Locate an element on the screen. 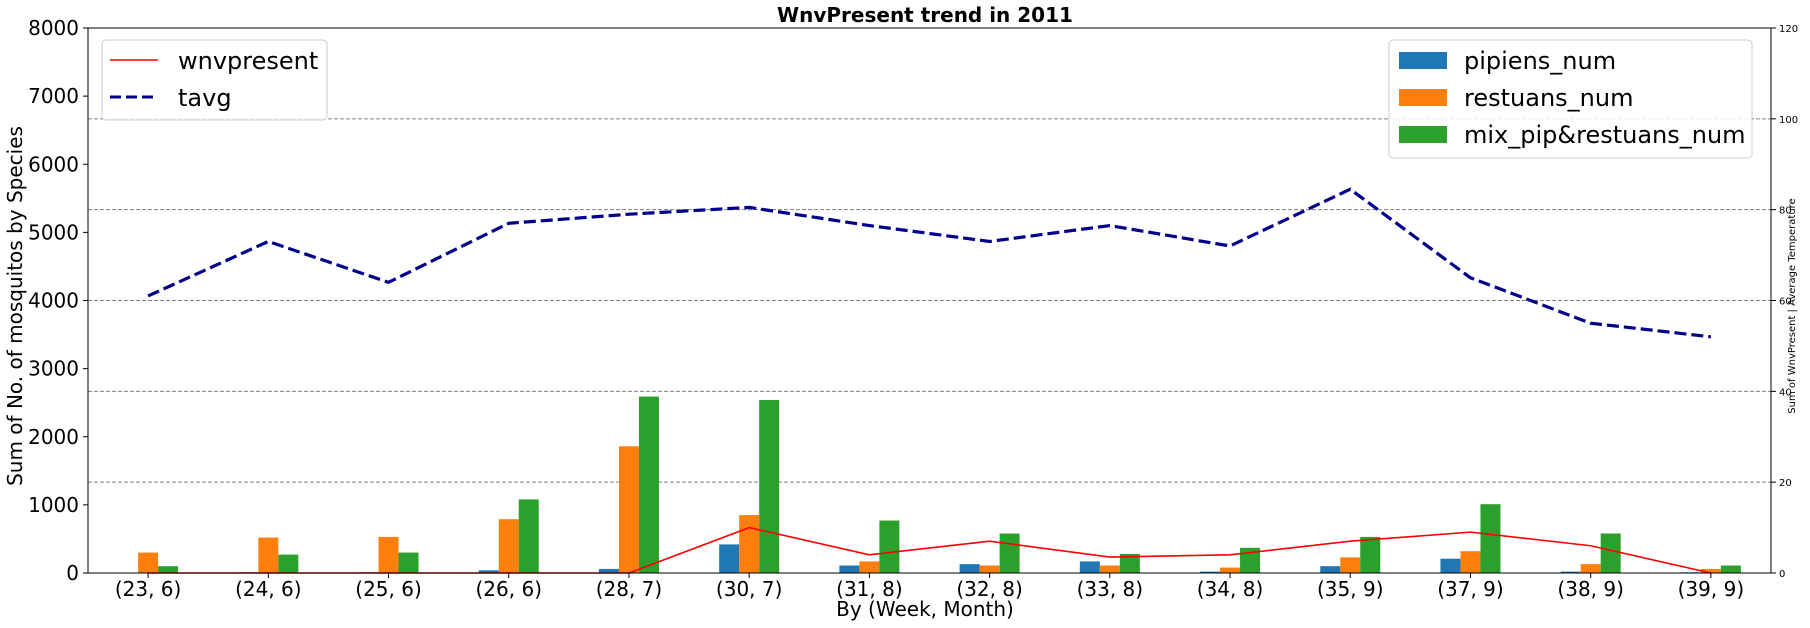 Image resolution: width=1810 pixels, height=628 pixels. y-tick-label-left: 7000 is located at coordinates (53, 96).